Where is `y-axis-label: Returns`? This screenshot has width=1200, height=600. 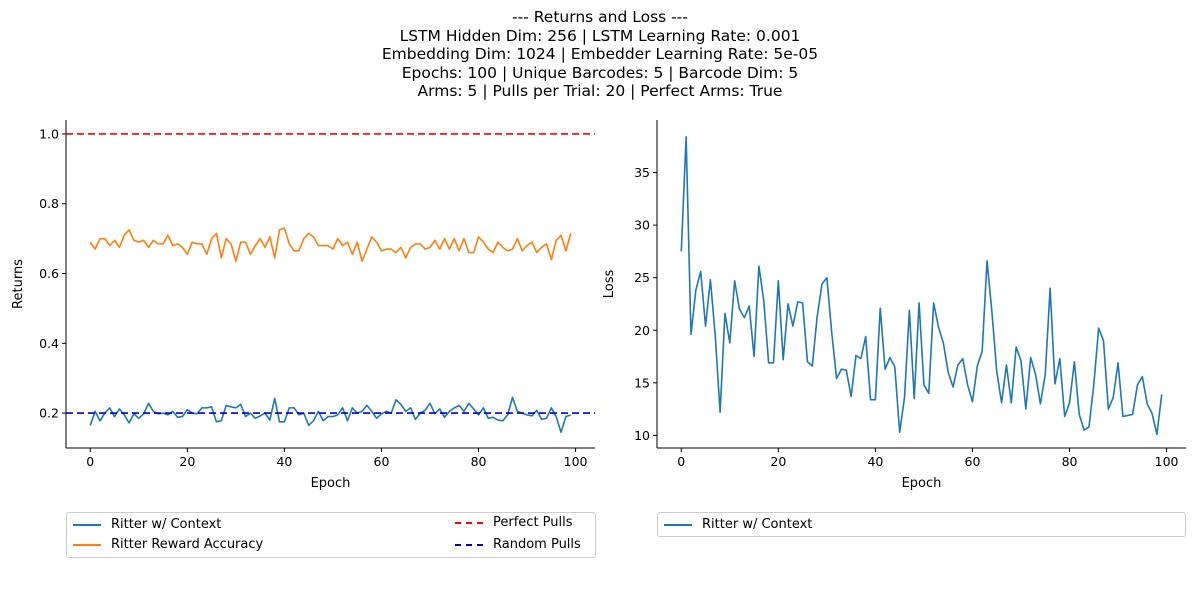 y-axis-label: Returns is located at coordinates (18, 284).